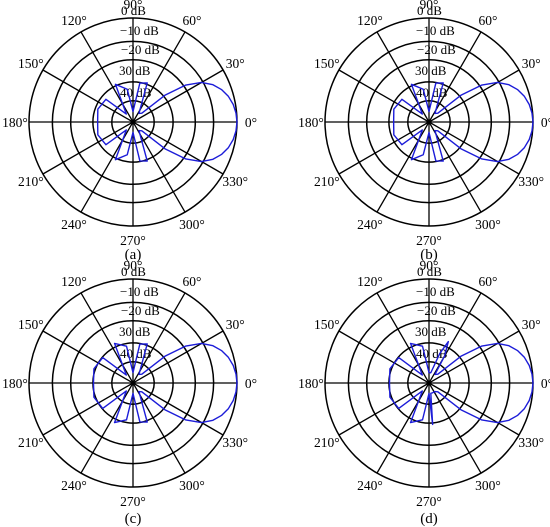  I want to click on panel-caption: (a), so click(133, 255).